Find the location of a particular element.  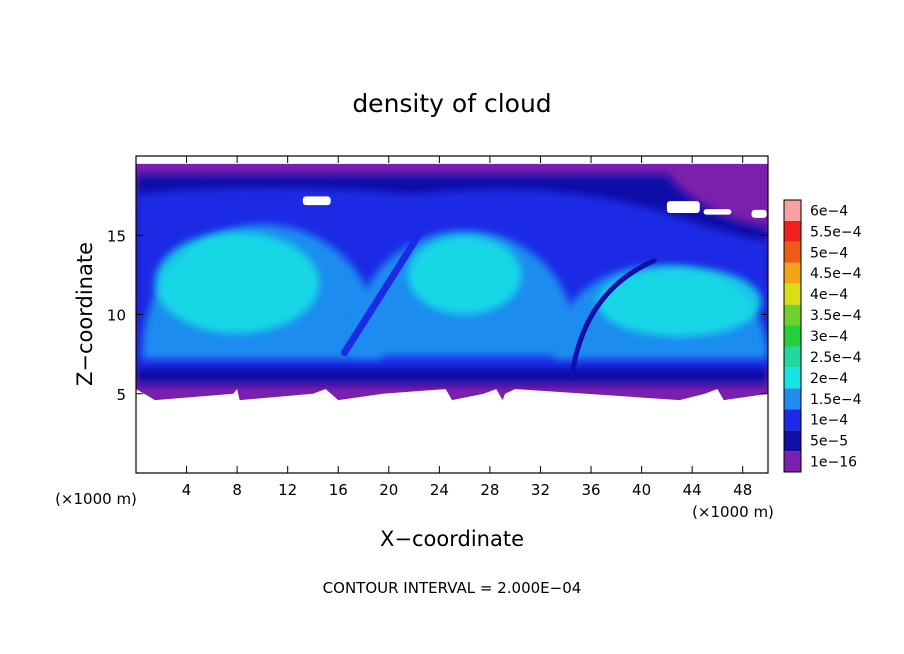

cloud-cyan-core-middle is located at coordinates (464, 275).